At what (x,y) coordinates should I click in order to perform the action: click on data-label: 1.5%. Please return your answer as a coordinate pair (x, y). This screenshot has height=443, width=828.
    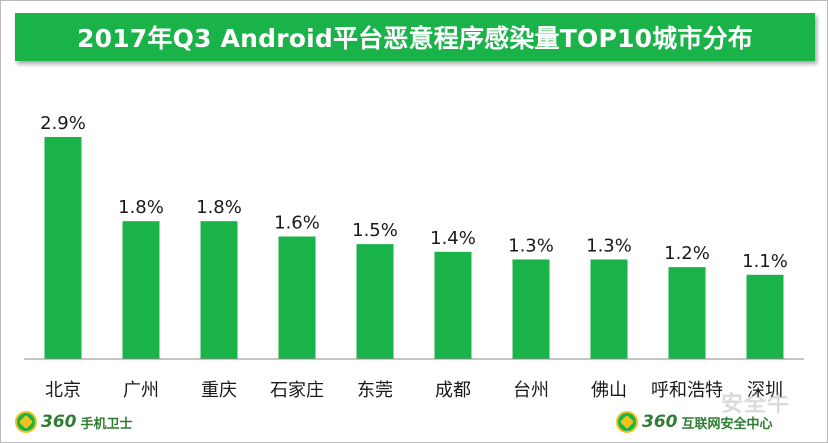
    Looking at the image, I should click on (375, 230).